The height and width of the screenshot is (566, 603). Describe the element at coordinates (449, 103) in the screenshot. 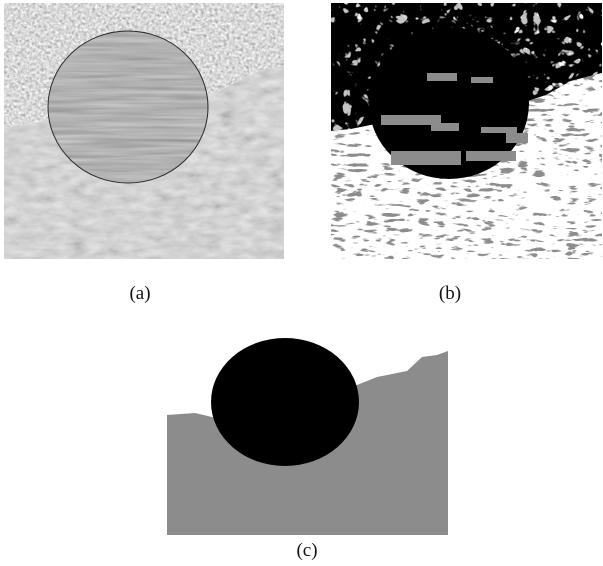

I see `circle-black-region` at that location.